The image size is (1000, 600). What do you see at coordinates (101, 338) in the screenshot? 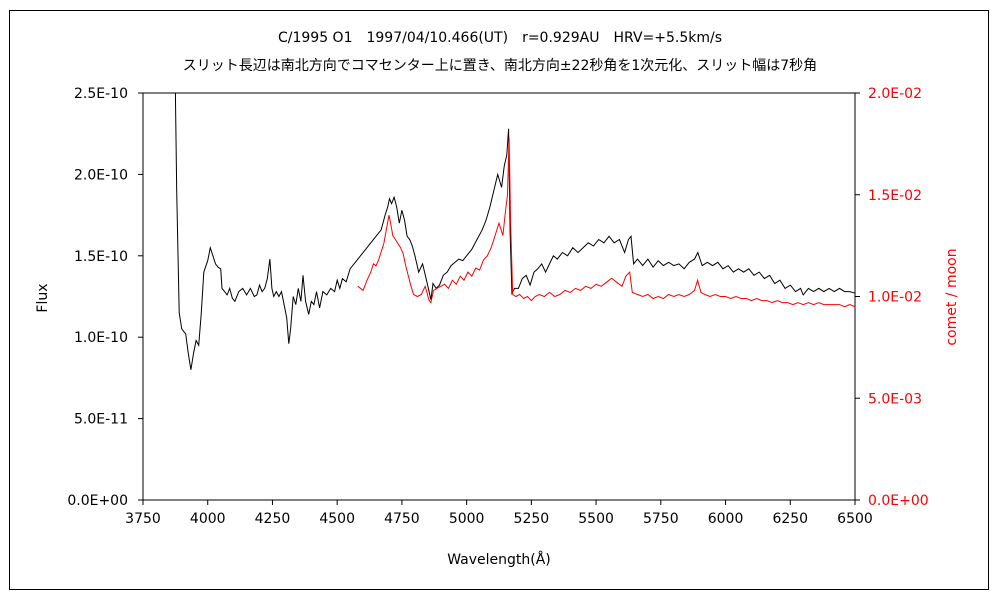
I see `left-y-tick-label: 1.0E-10` at bounding box center [101, 338].